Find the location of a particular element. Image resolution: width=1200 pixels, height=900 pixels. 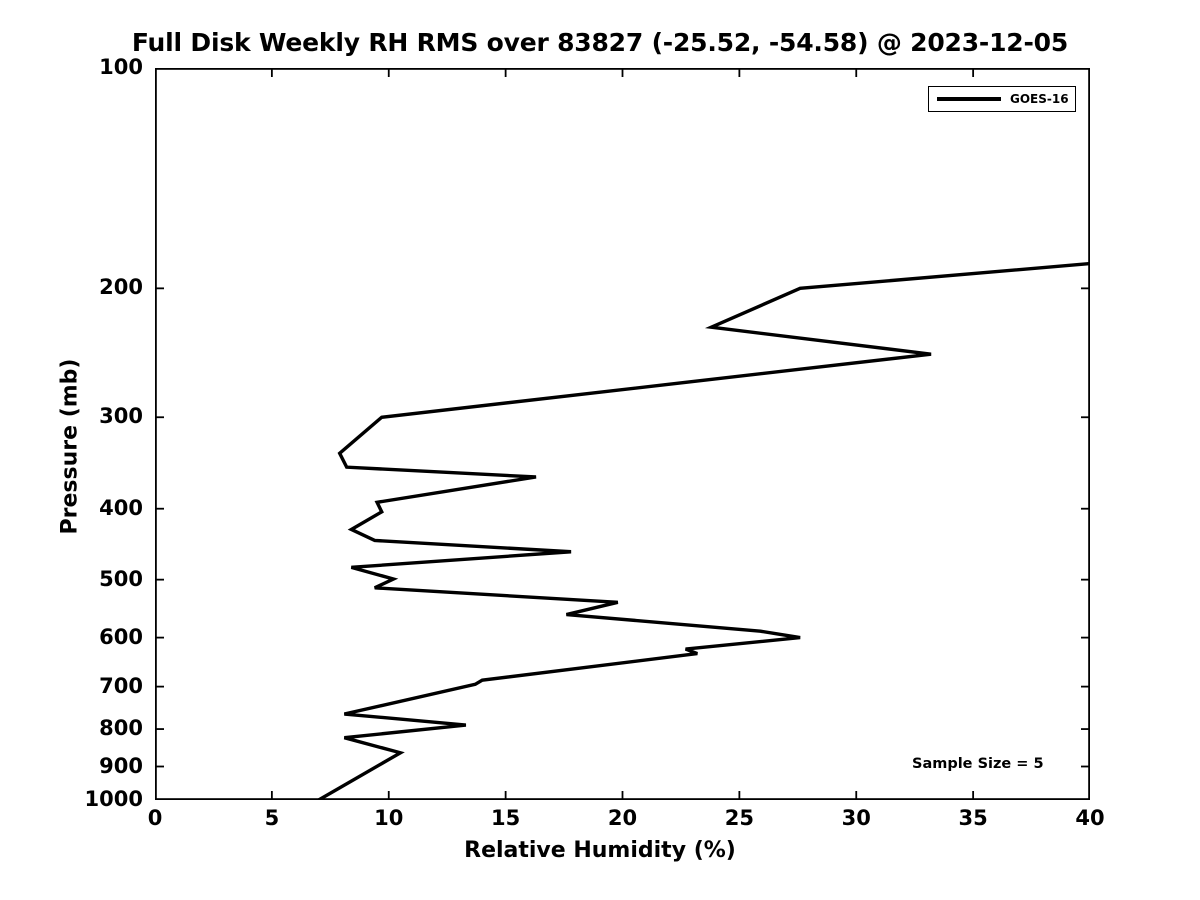

y-tick-label: 500 is located at coordinates (121, 578).